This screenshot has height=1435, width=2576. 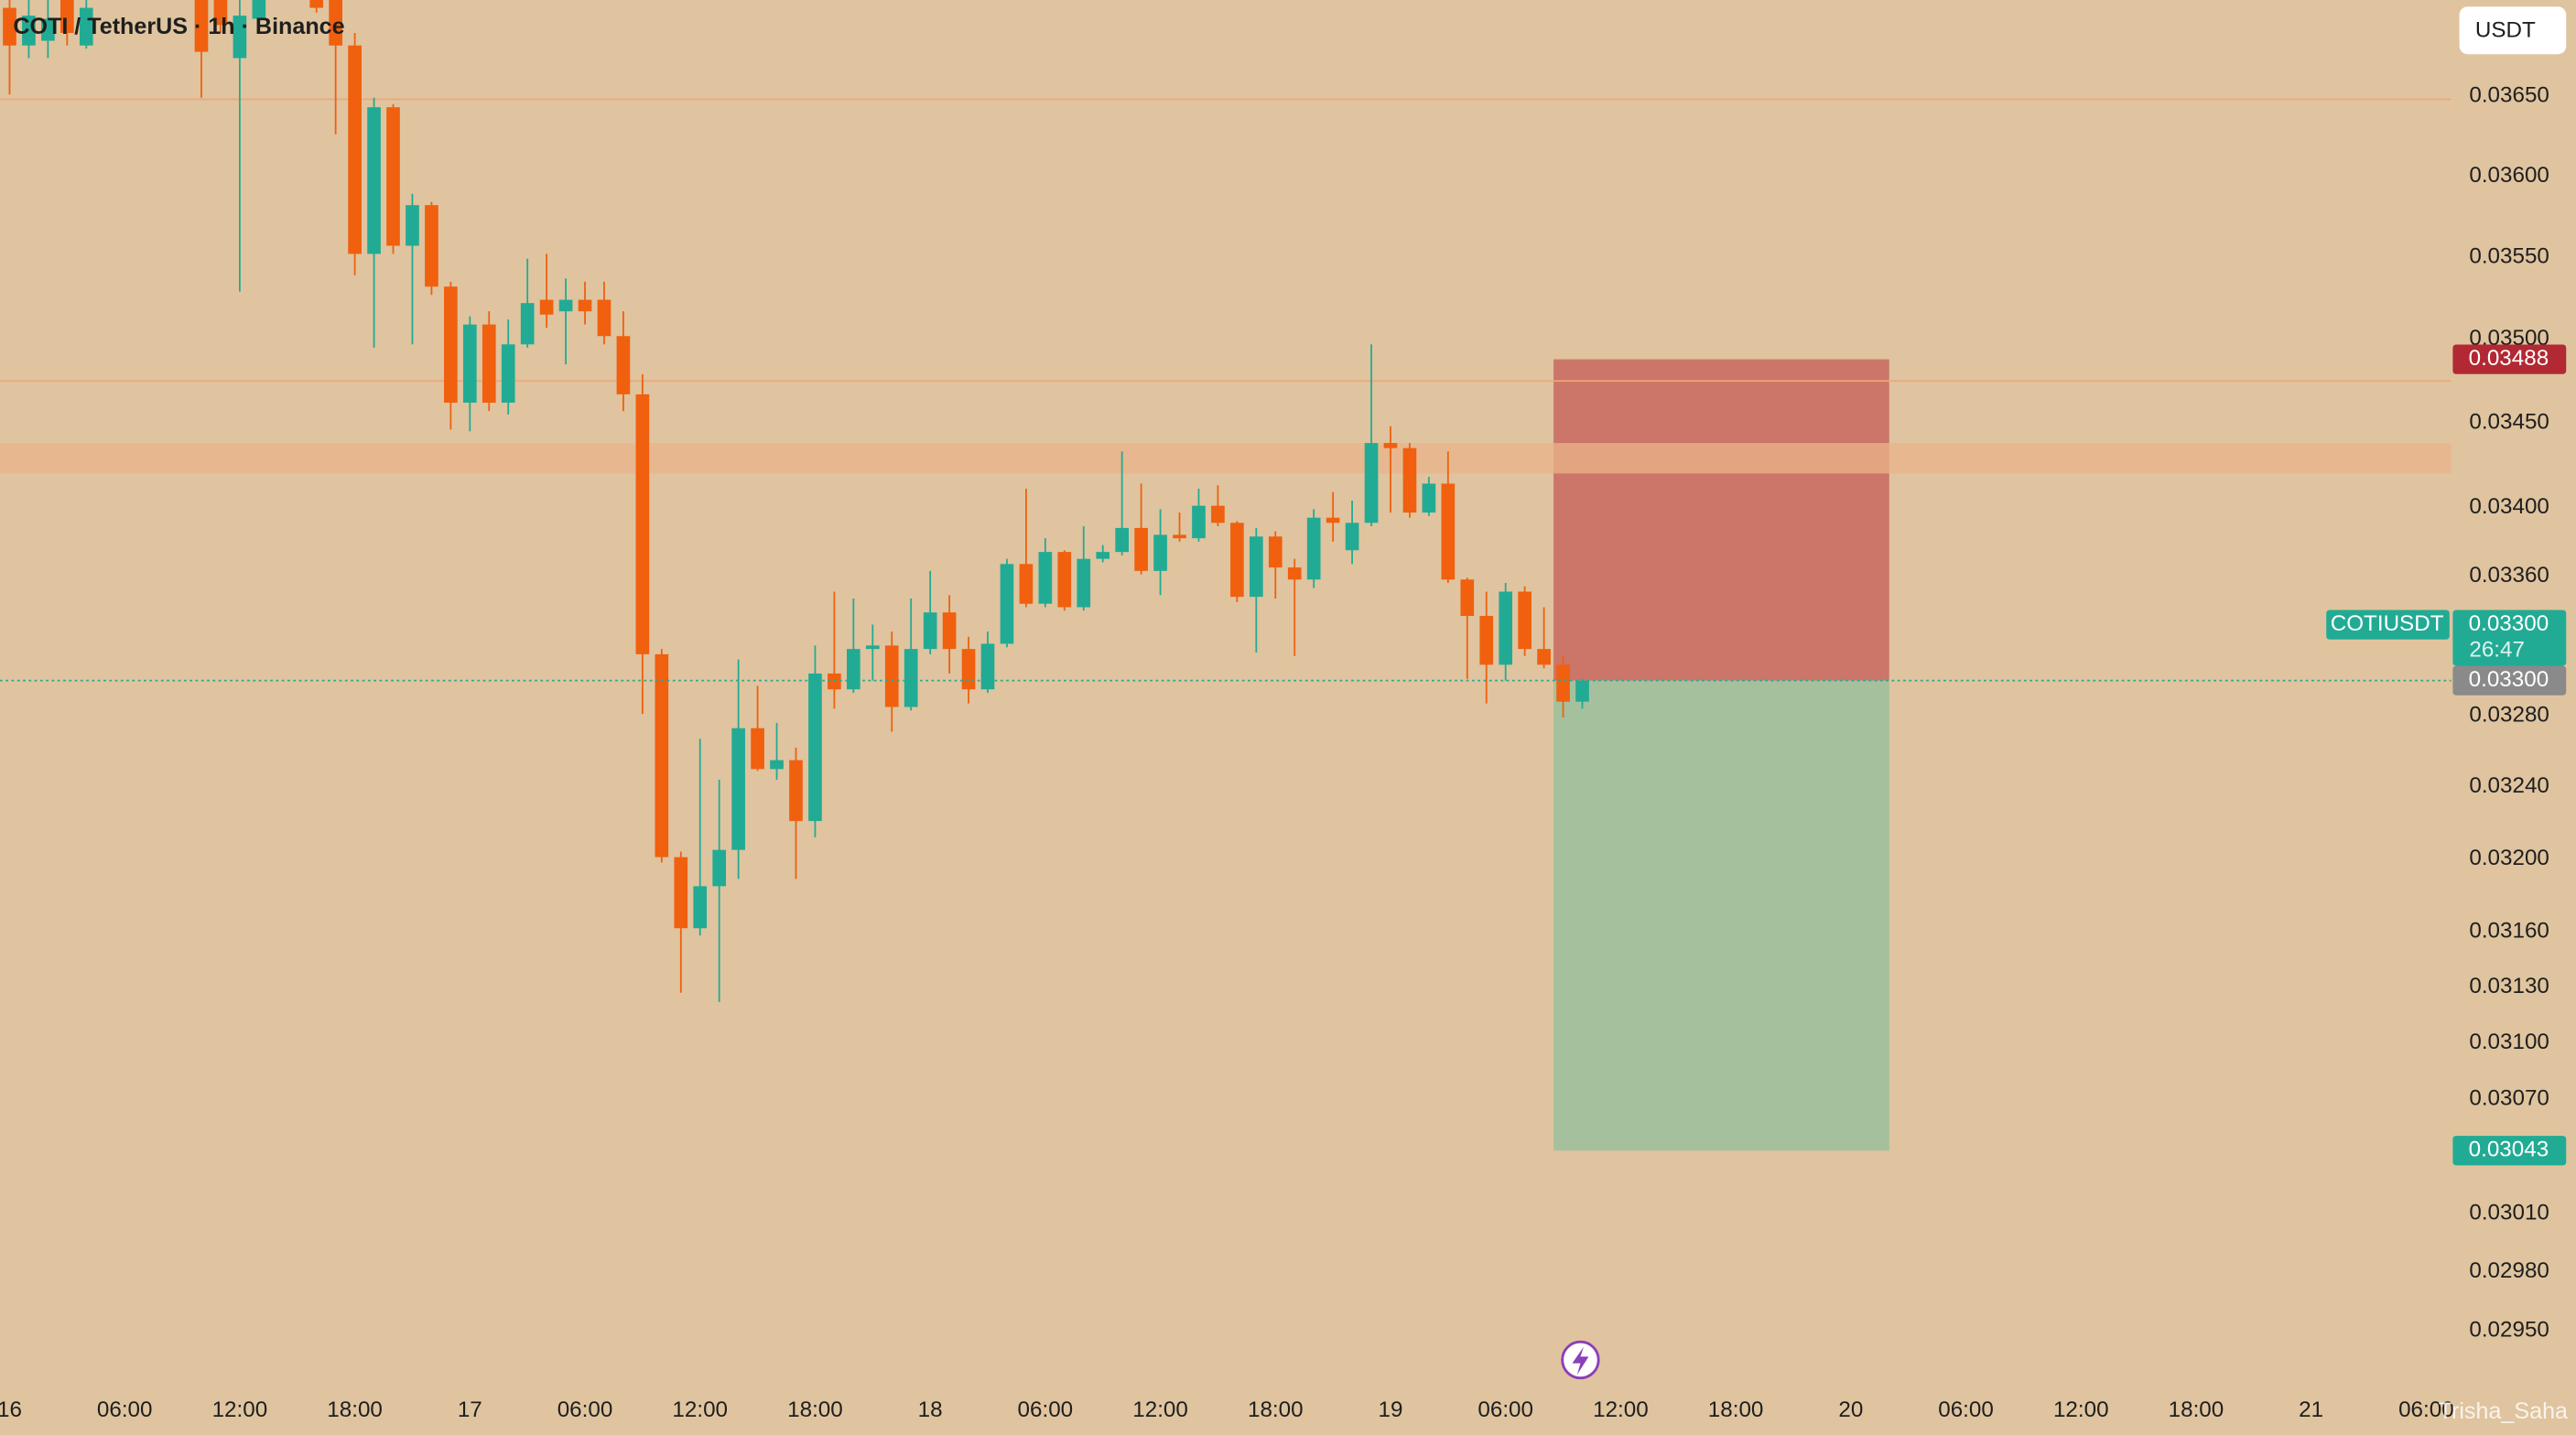 What do you see at coordinates (2509, 1042) in the screenshot?
I see `y-tick-label: 0.03100` at bounding box center [2509, 1042].